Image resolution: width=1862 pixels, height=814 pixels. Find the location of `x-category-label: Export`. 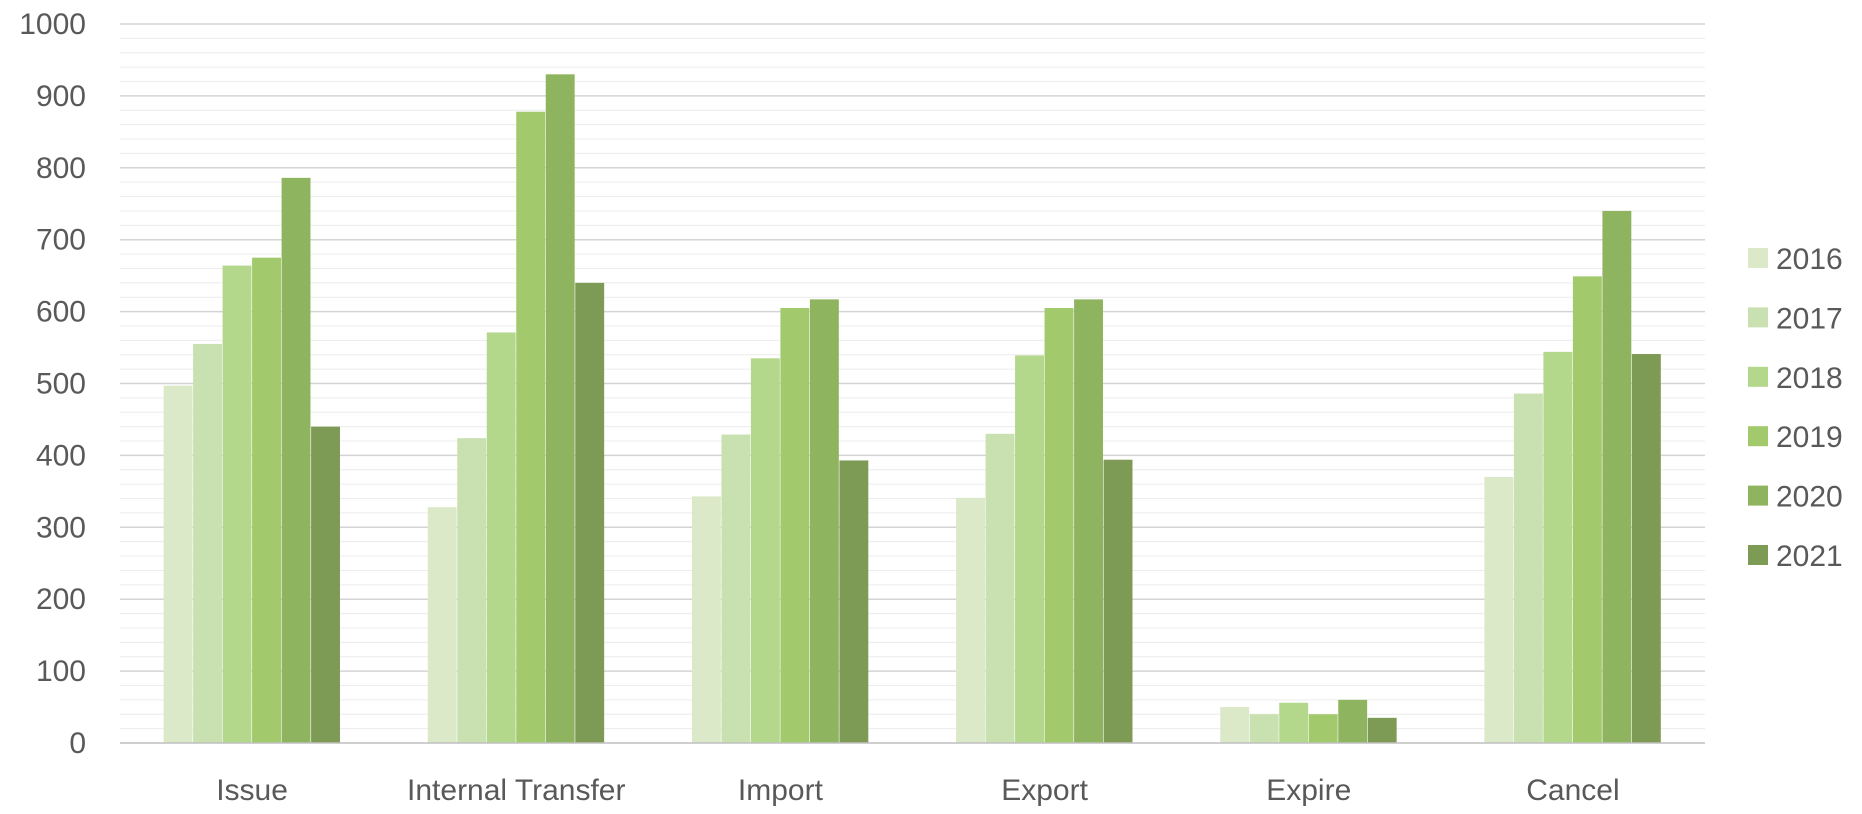

x-category-label: Export is located at coordinates (1044, 790).